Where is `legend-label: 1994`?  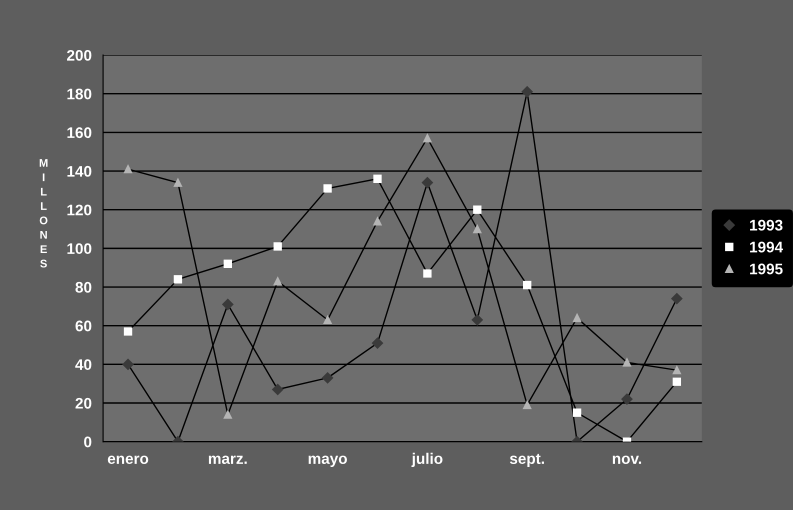 legend-label: 1994 is located at coordinates (767, 247).